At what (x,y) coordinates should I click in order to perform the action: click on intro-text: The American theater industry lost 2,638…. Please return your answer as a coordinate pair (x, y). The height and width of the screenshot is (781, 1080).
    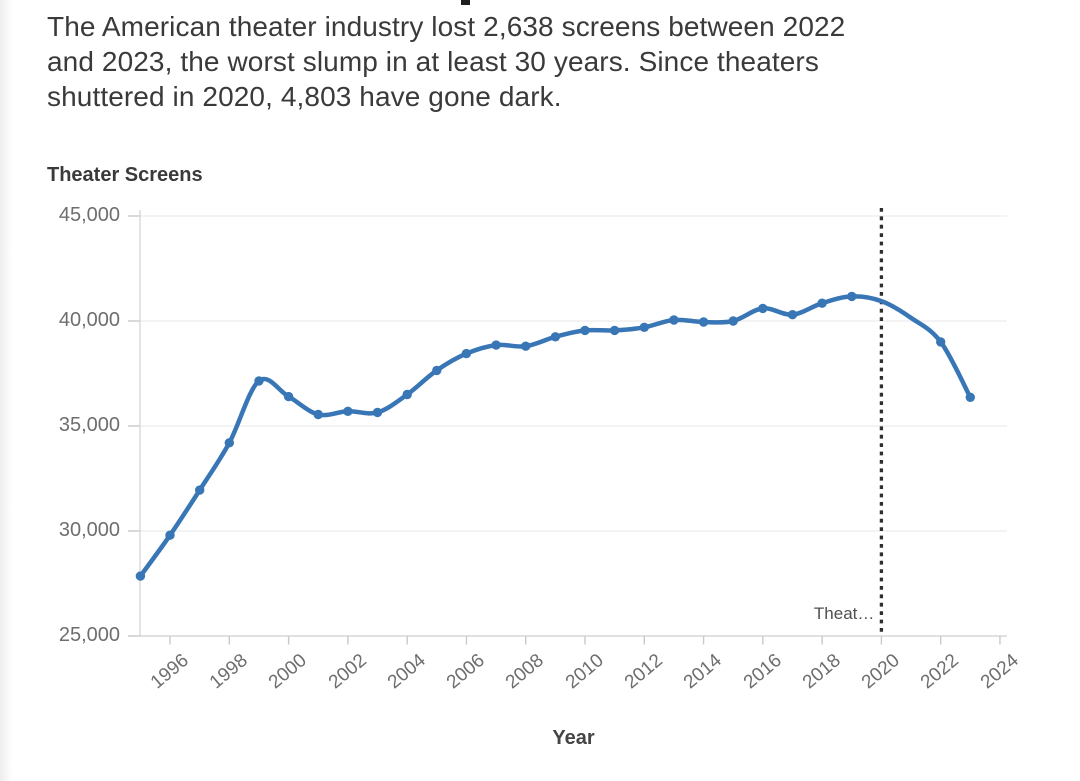
    Looking at the image, I should click on (446, 61).